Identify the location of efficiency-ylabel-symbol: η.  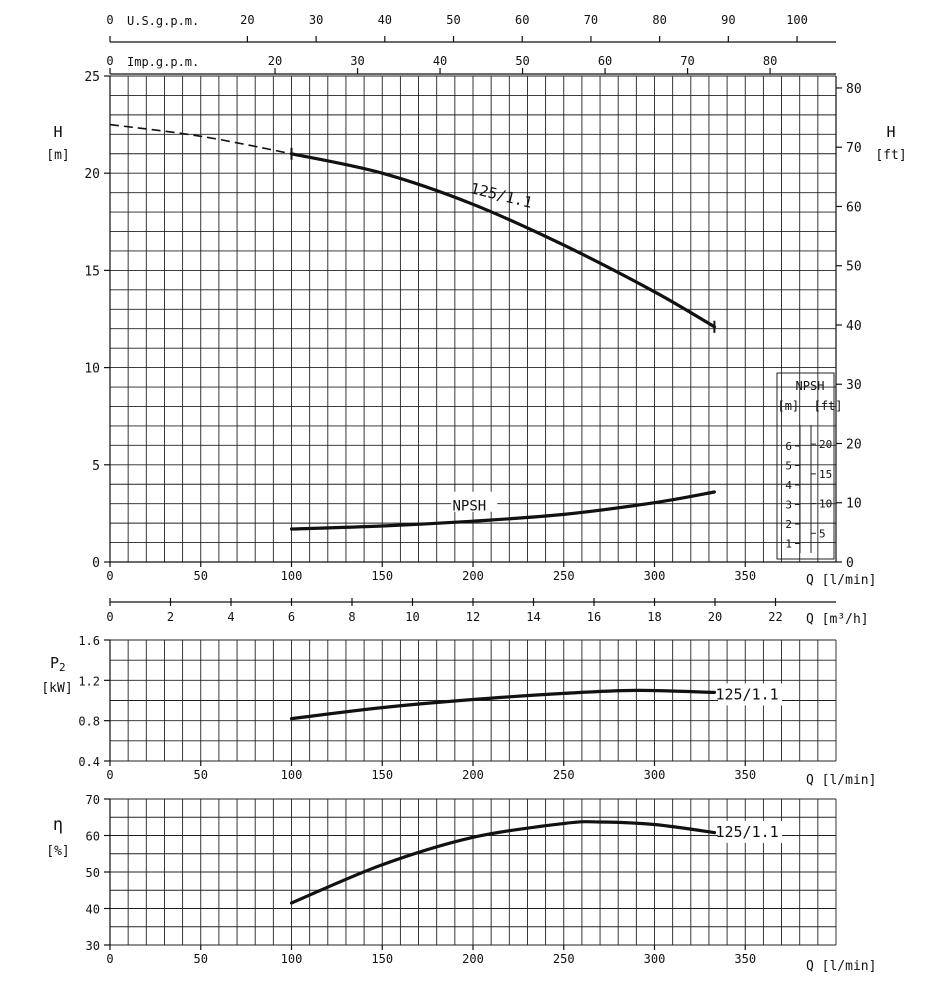
(58, 825).